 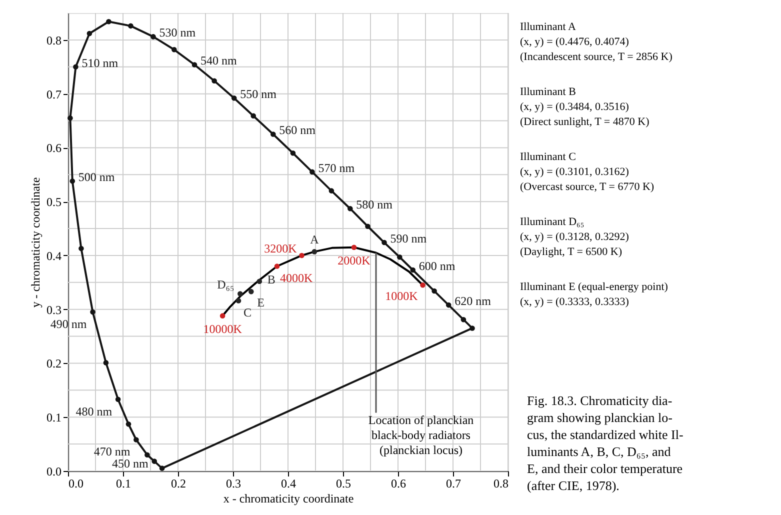 What do you see at coordinates (288, 499) in the screenshot?
I see `x-axis-title: x - chromaticity coordinate` at bounding box center [288, 499].